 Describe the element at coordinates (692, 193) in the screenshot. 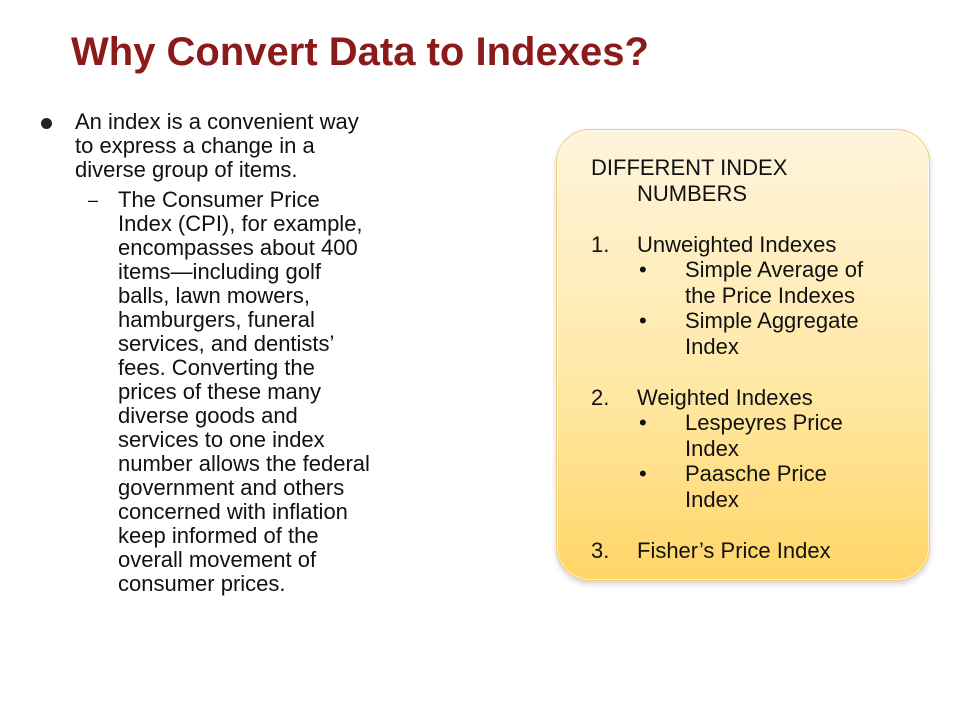

I see `index-box-heading-line2: NUMBERS` at that location.